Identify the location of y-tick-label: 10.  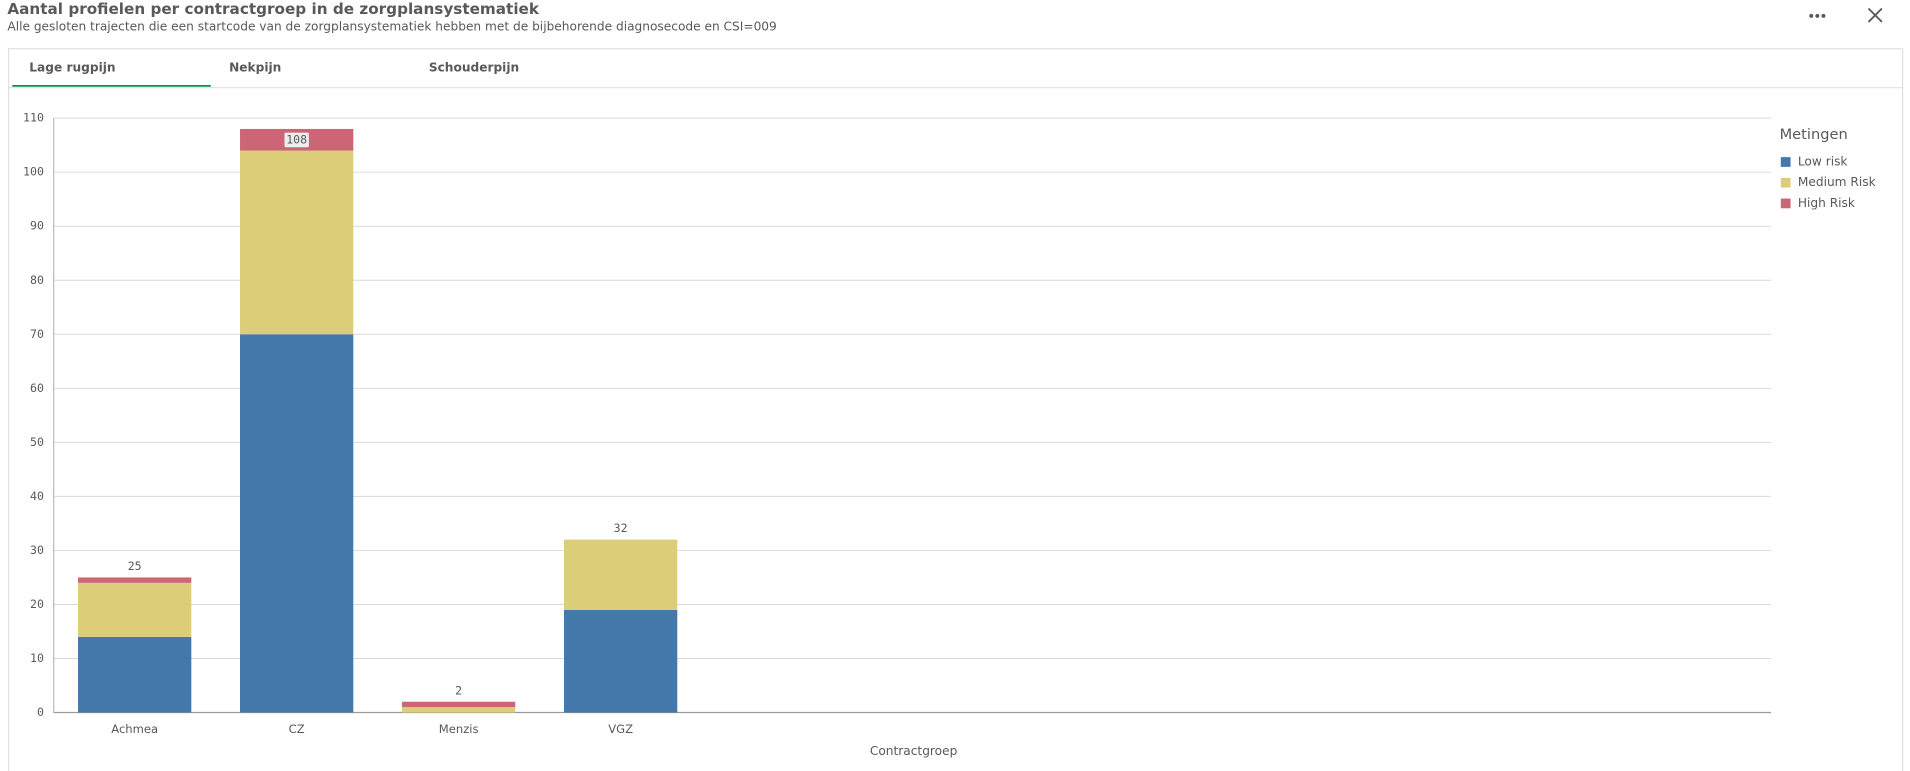
(37, 658).